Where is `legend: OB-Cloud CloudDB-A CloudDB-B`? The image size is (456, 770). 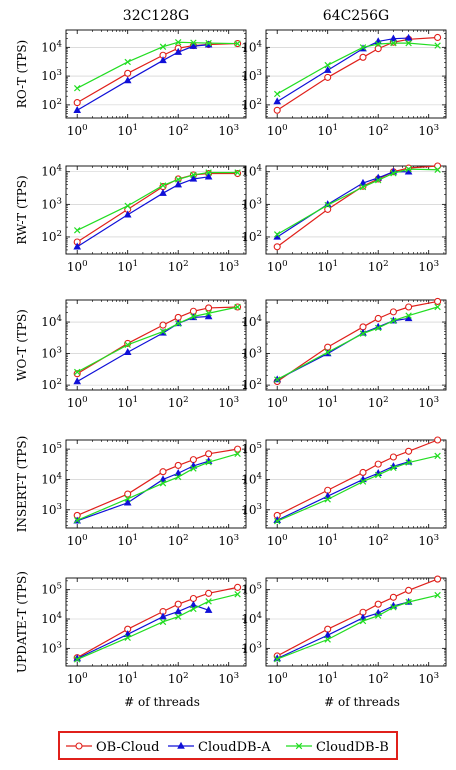
legend: OB-Cloud CloudDB-A CloudDB-B is located at coordinates (227, 747).